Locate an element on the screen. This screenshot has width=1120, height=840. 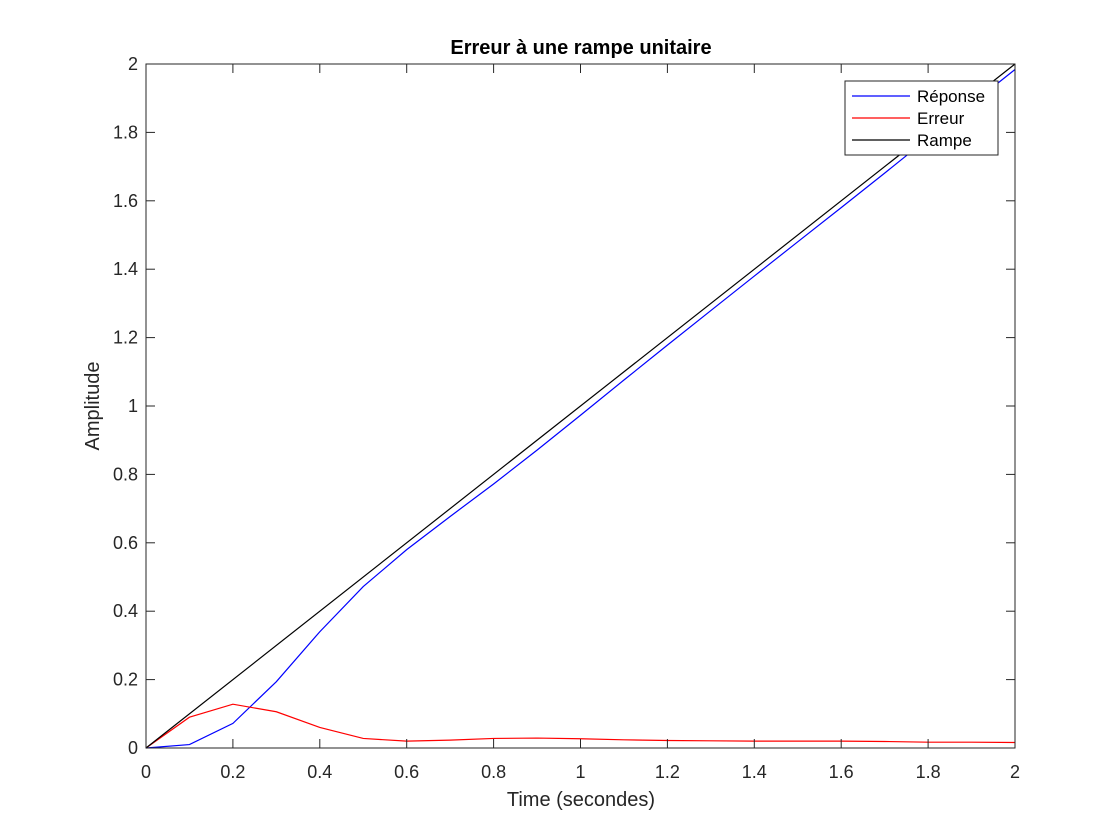
x-tick-label-7: 1.4 is located at coordinates (754, 772).